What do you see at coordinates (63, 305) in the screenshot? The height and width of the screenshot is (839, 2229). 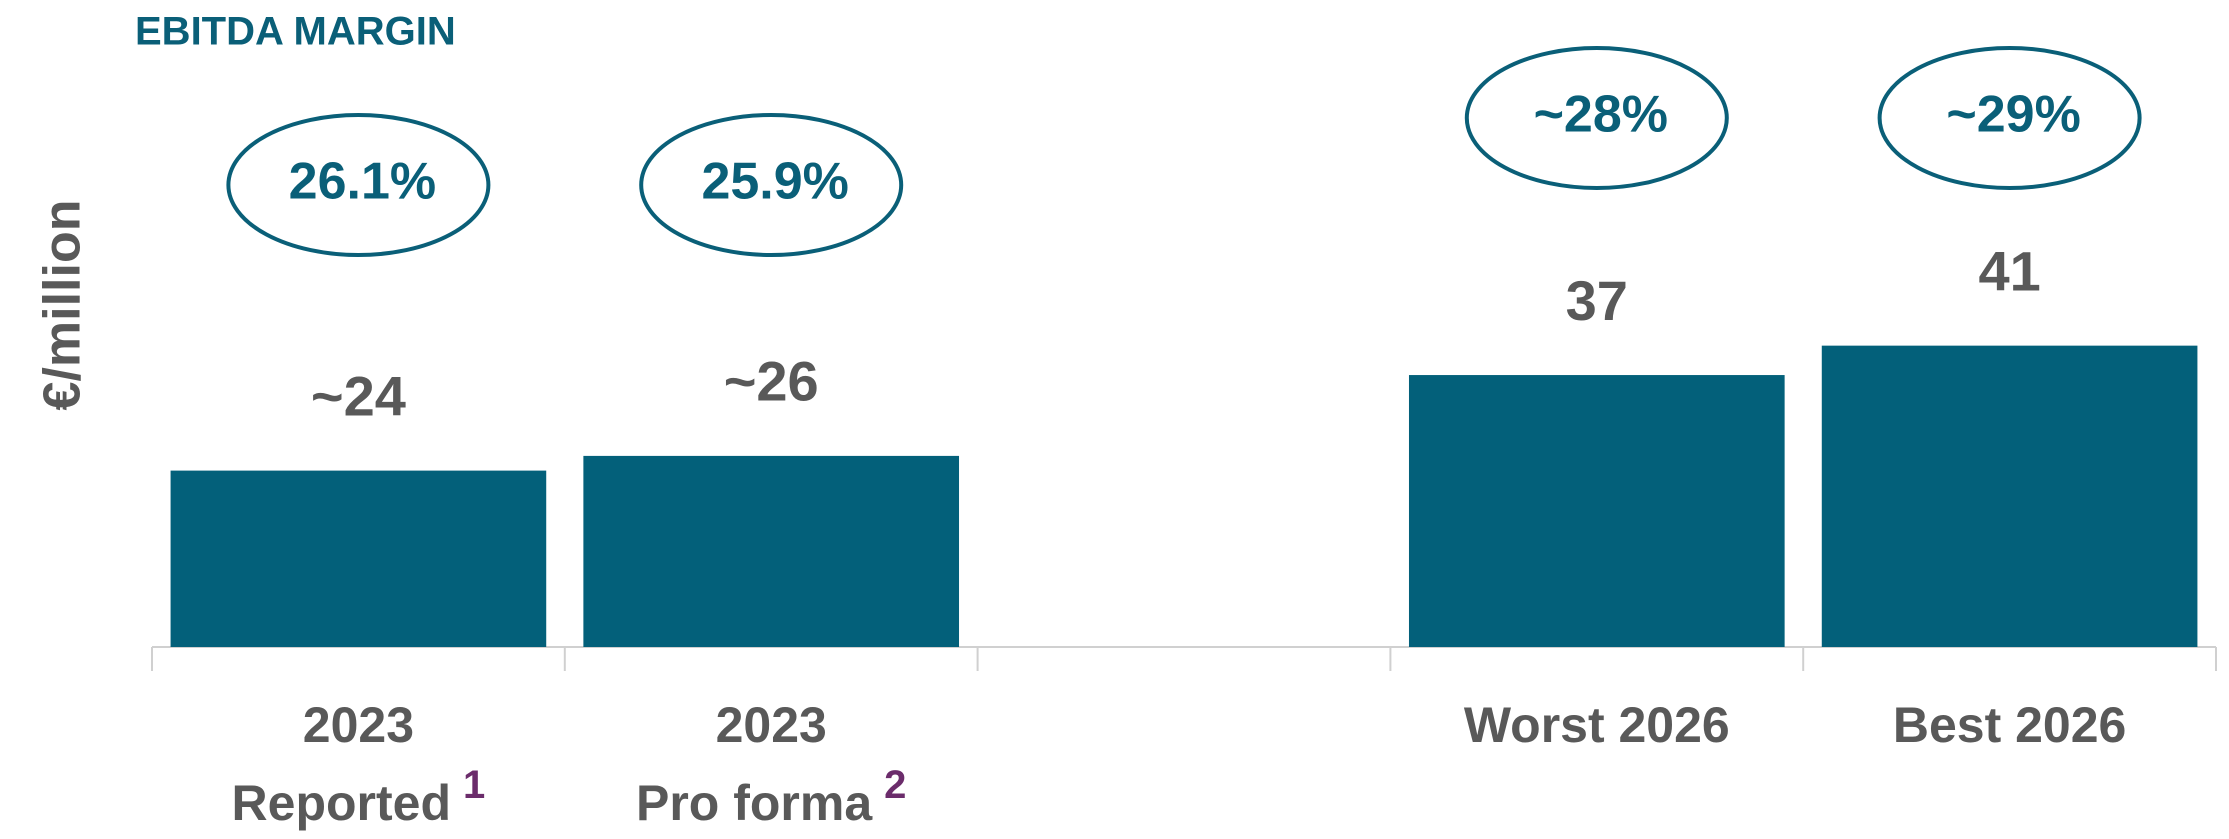 I see `y-axis-label: €/million` at bounding box center [63, 305].